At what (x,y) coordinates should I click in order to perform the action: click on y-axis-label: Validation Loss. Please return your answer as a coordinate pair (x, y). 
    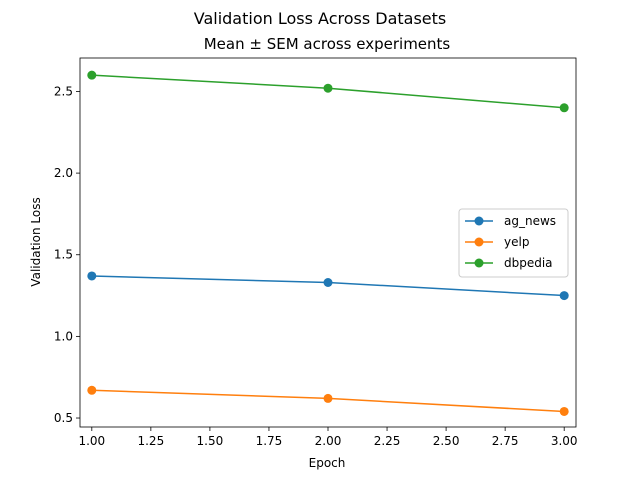
    Looking at the image, I should click on (36, 241).